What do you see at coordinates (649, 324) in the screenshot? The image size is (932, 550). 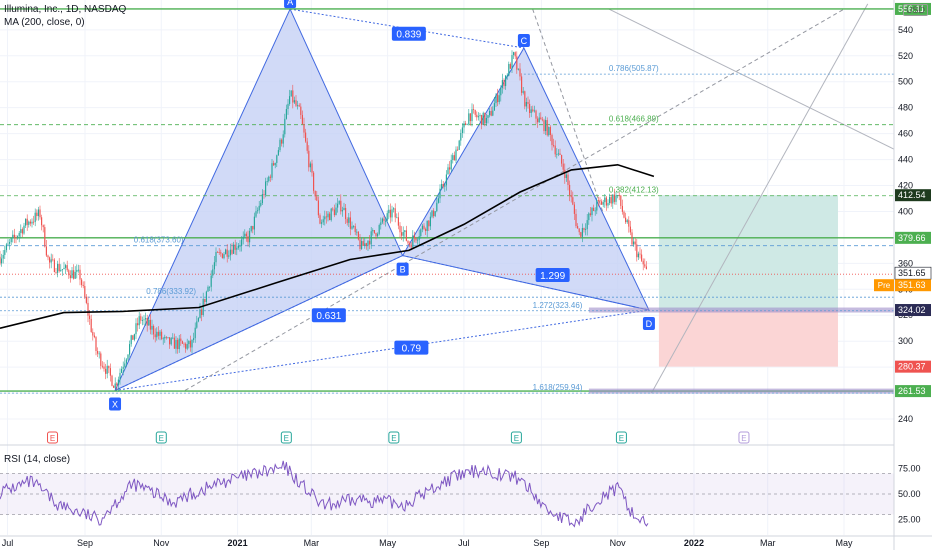 I see `pattern-point-label: D` at bounding box center [649, 324].